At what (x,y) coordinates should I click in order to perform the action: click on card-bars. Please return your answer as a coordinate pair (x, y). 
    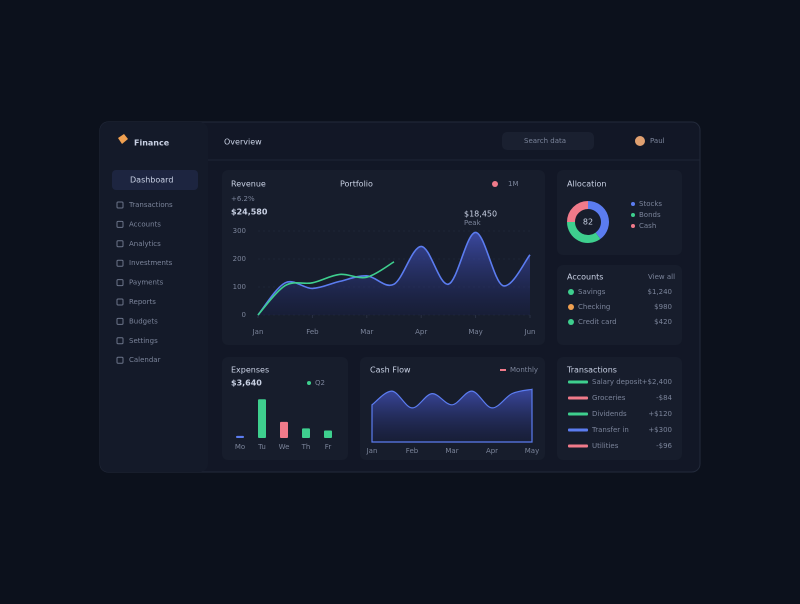
    Looking at the image, I should click on (285, 408).